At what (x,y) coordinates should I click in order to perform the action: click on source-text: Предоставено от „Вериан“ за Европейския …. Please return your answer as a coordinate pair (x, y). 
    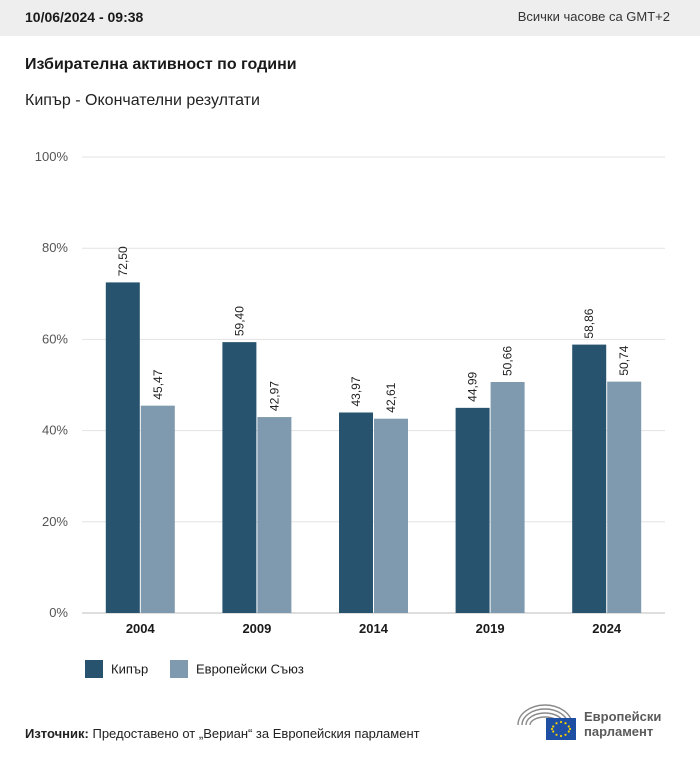
    Looking at the image, I should click on (254, 733).